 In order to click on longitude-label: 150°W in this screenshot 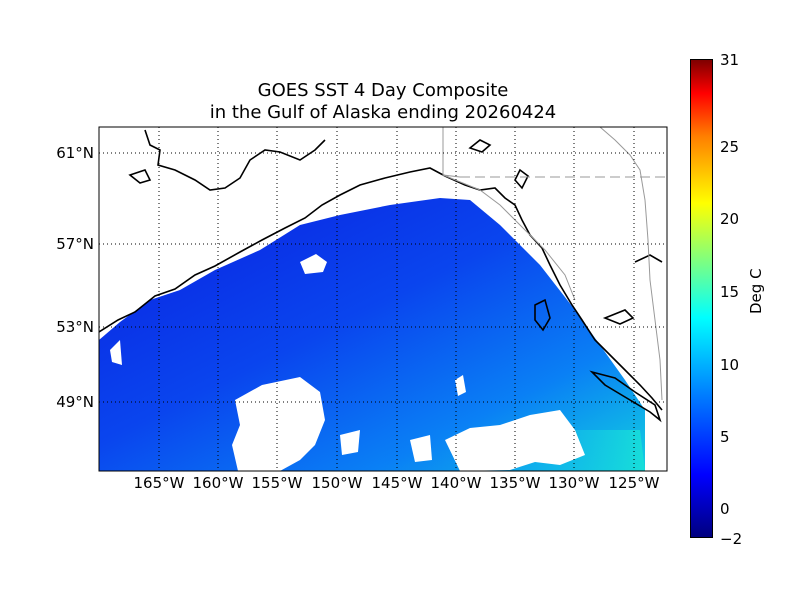, I will do `click(337, 483)`.